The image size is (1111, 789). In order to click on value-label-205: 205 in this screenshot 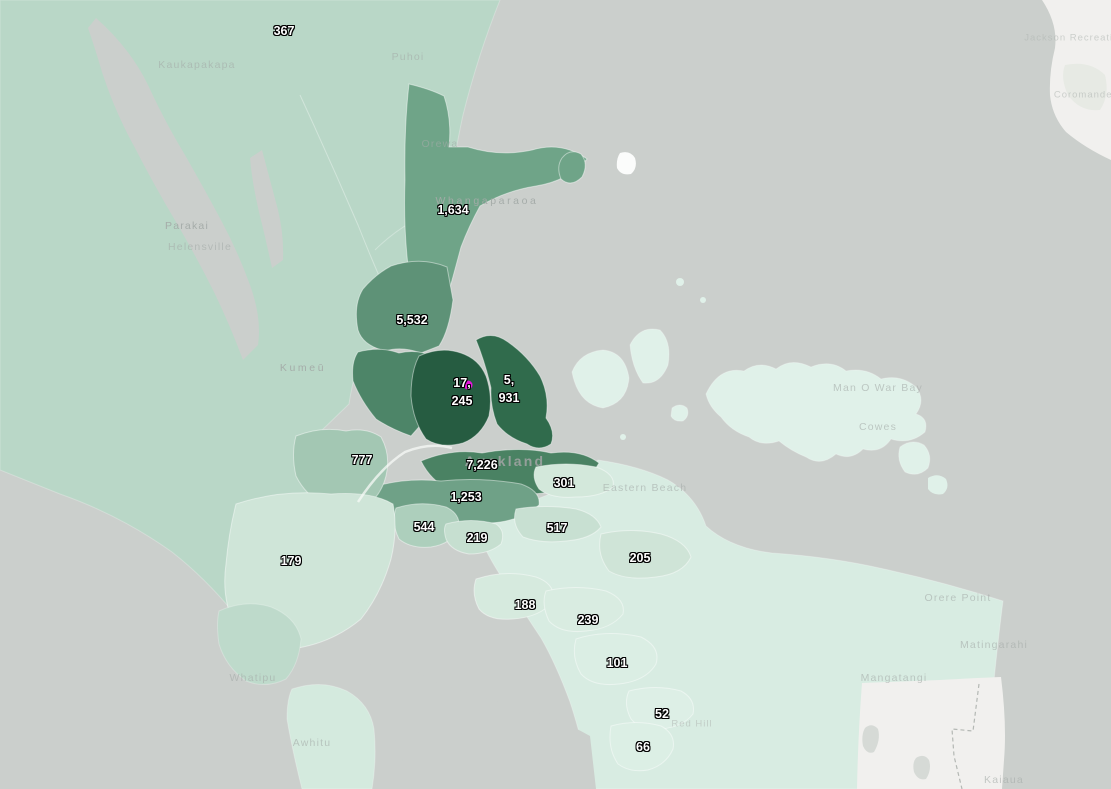, I will do `click(640, 557)`.